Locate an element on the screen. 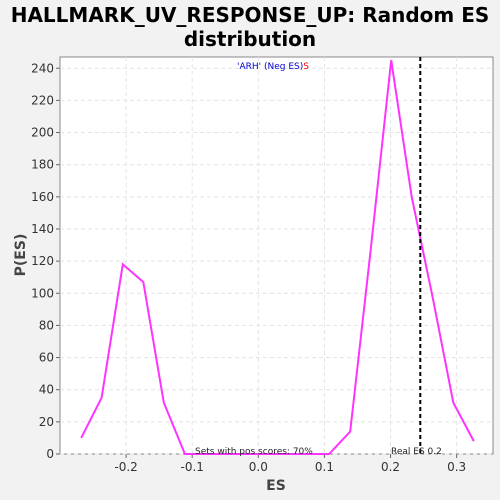  x-tick-label: -0.2 is located at coordinates (125, 467).